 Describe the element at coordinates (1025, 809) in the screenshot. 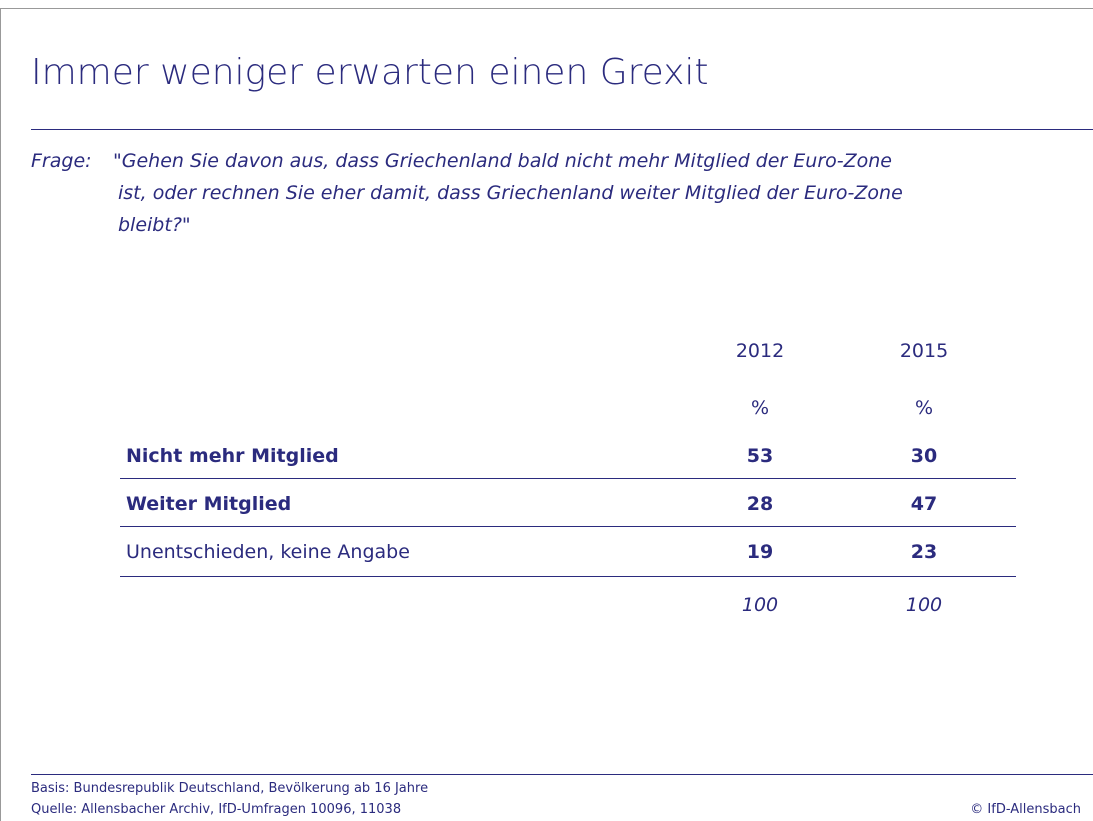

I see `copyright: © IfD-Allensbach` at that location.